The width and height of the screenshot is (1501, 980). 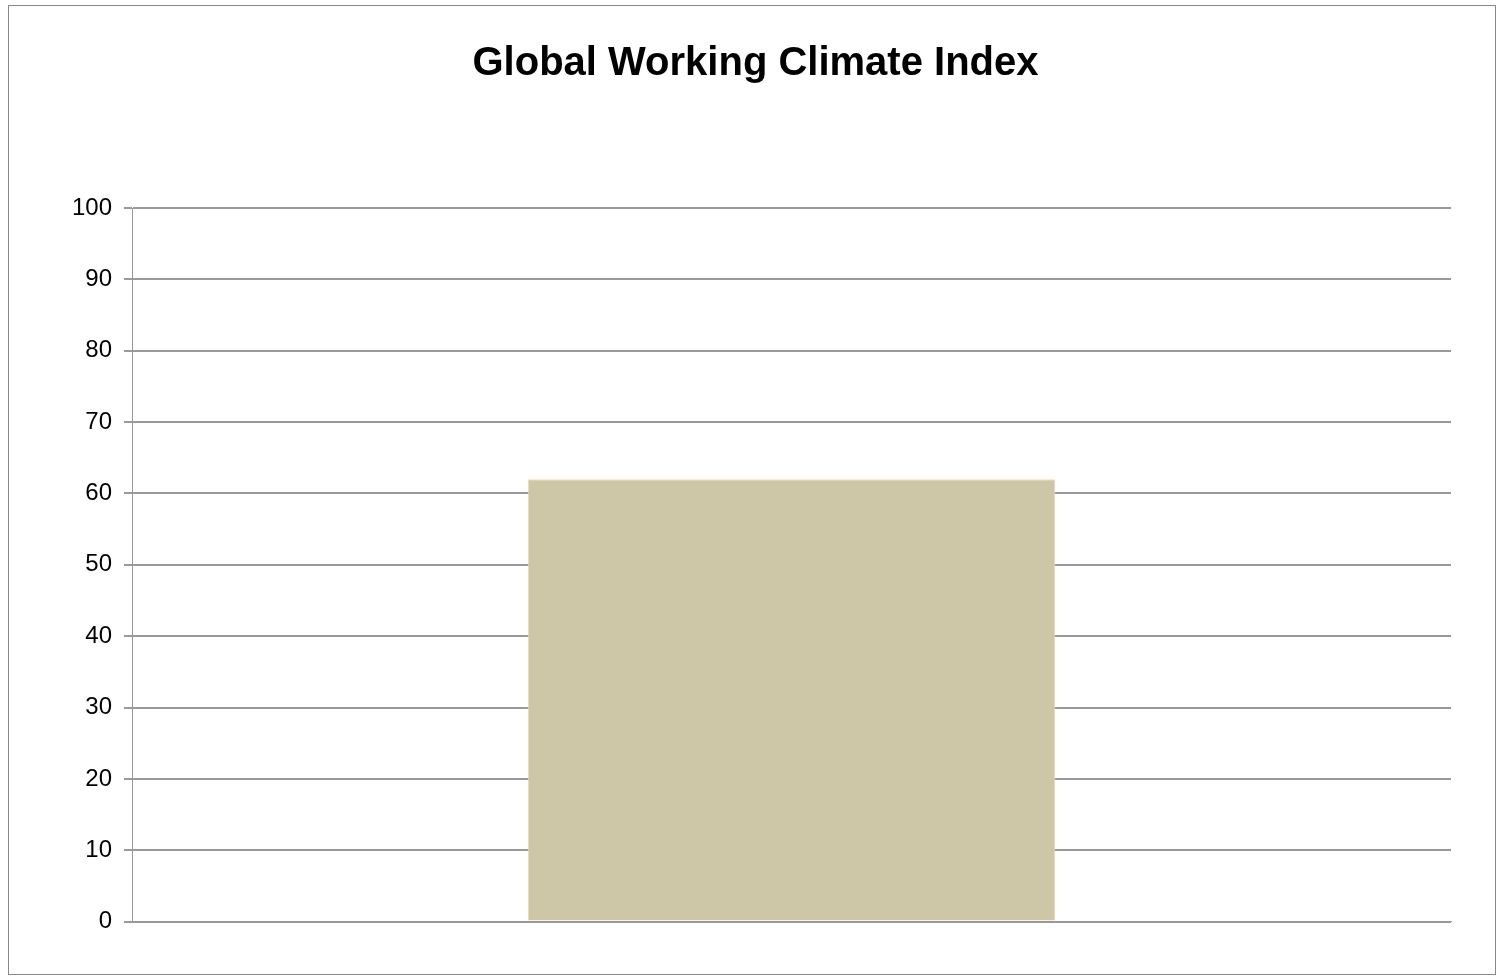 What do you see at coordinates (99, 420) in the screenshot?
I see `y-tick-label: 70` at bounding box center [99, 420].